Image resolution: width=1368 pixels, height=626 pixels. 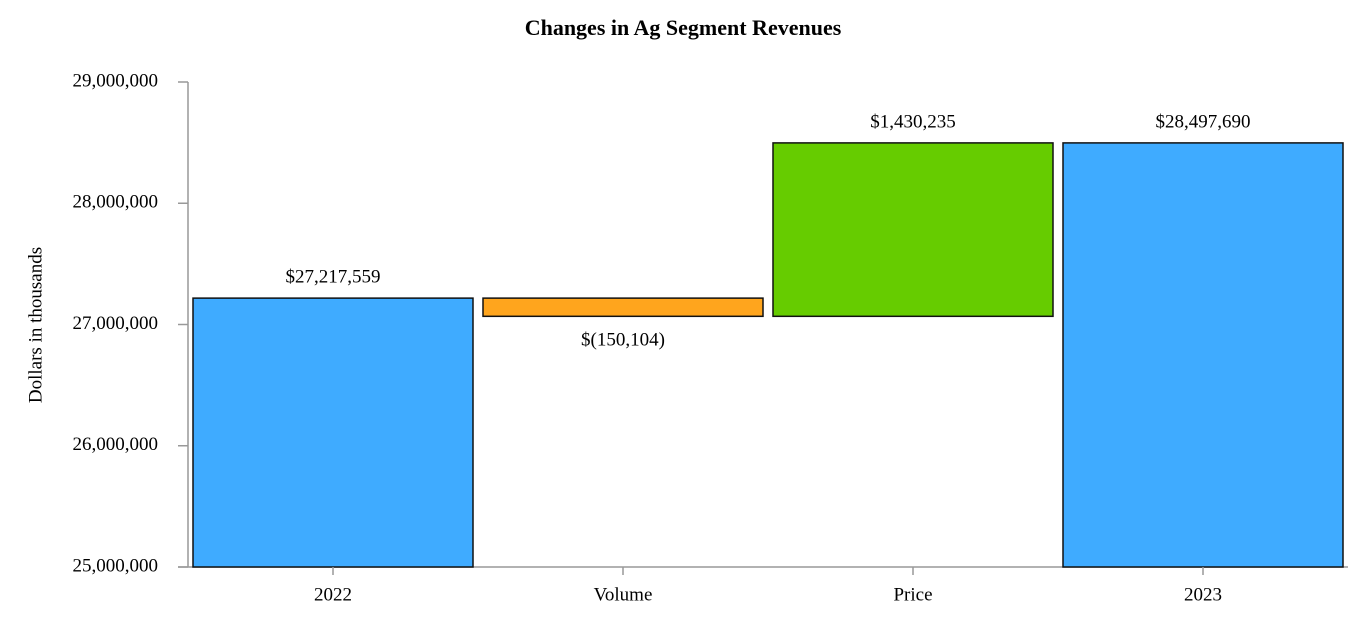 I want to click on x-tick-label: 2023, so click(x=1203, y=594).